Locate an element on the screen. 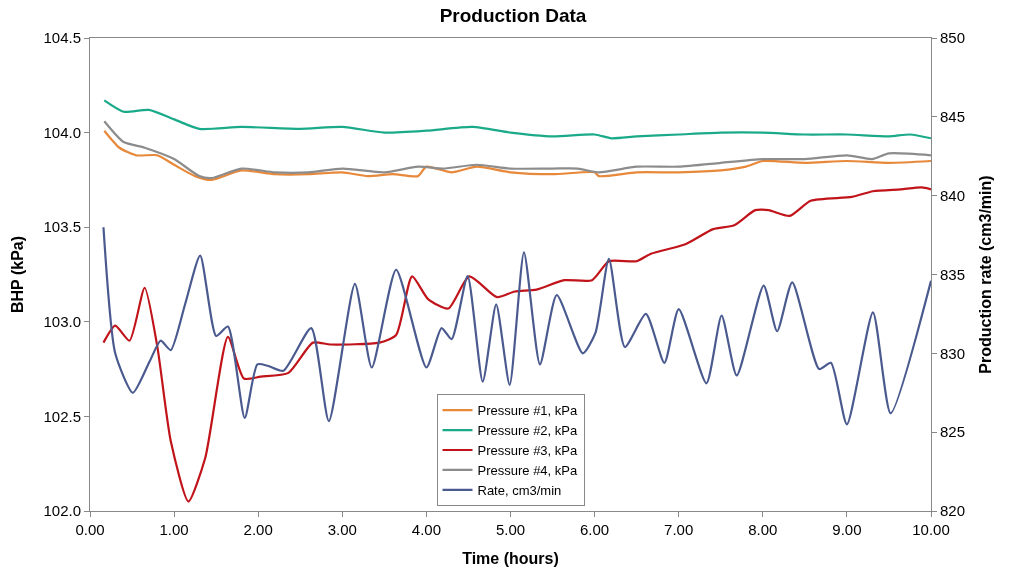 Image resolution: width=1026 pixels, height=581 pixels. y2-tick-label: 840 is located at coordinates (953, 195).